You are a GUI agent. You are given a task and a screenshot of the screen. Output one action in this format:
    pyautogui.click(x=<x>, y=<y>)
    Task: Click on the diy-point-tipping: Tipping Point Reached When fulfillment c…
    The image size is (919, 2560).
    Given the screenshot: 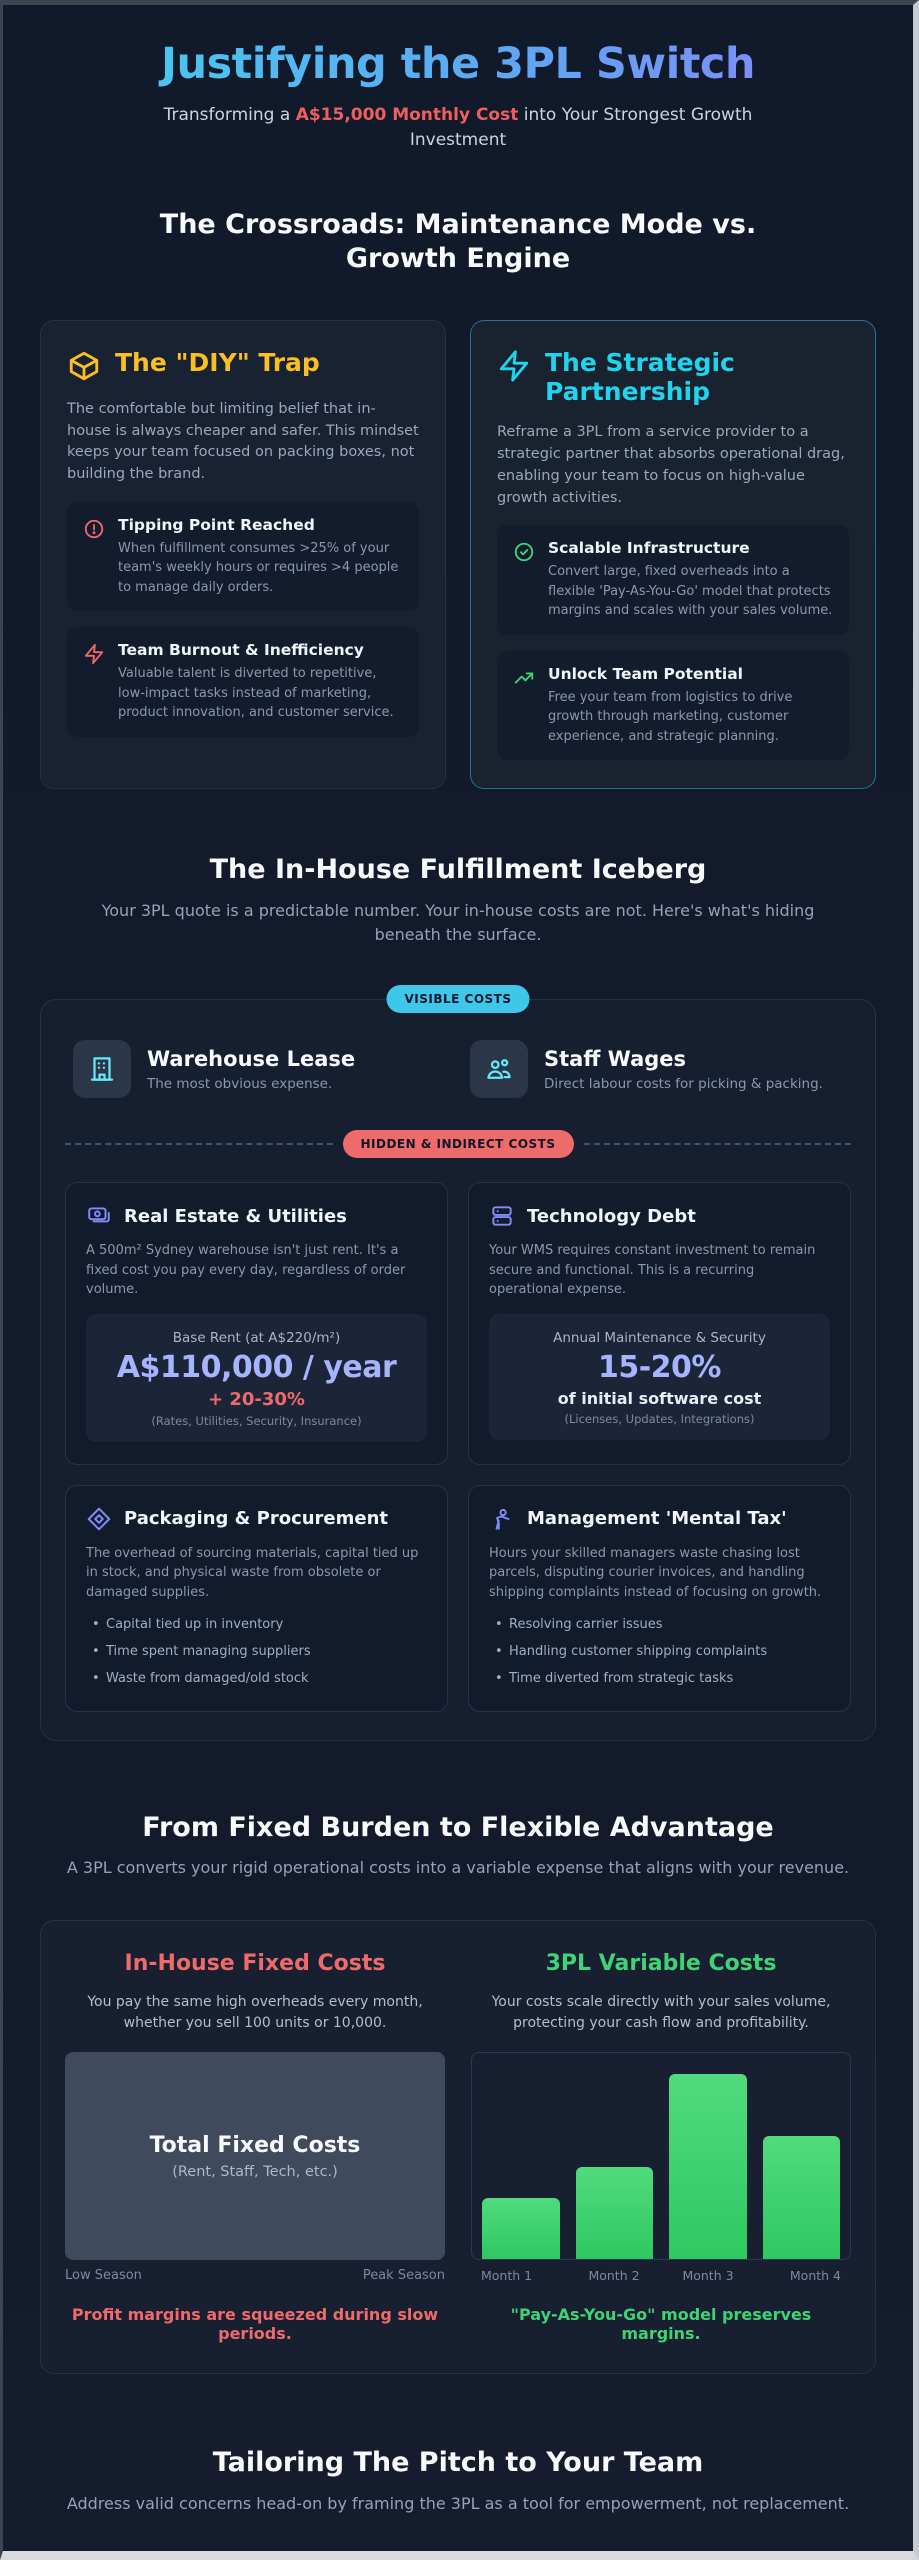 What is the action you would take?
    pyautogui.click(x=243, y=556)
    